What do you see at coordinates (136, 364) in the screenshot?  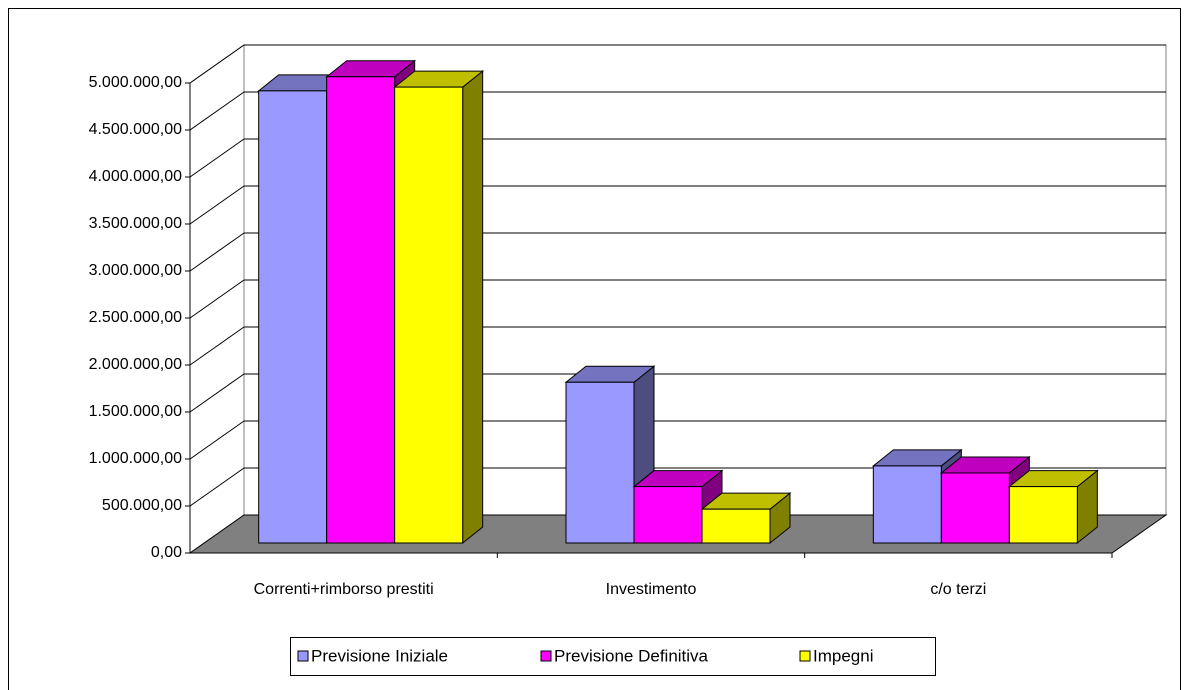 I see `y-tick-label: 2.000.000,00` at bounding box center [136, 364].